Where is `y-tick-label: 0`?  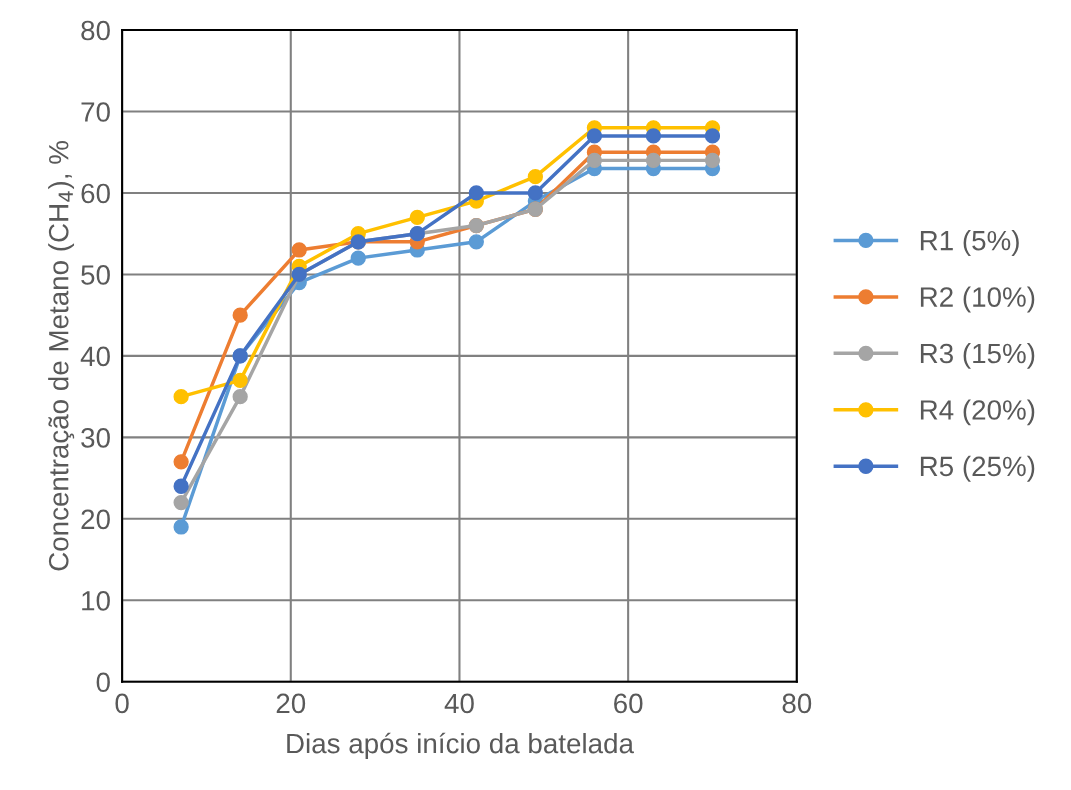 y-tick-label: 0 is located at coordinates (103, 682).